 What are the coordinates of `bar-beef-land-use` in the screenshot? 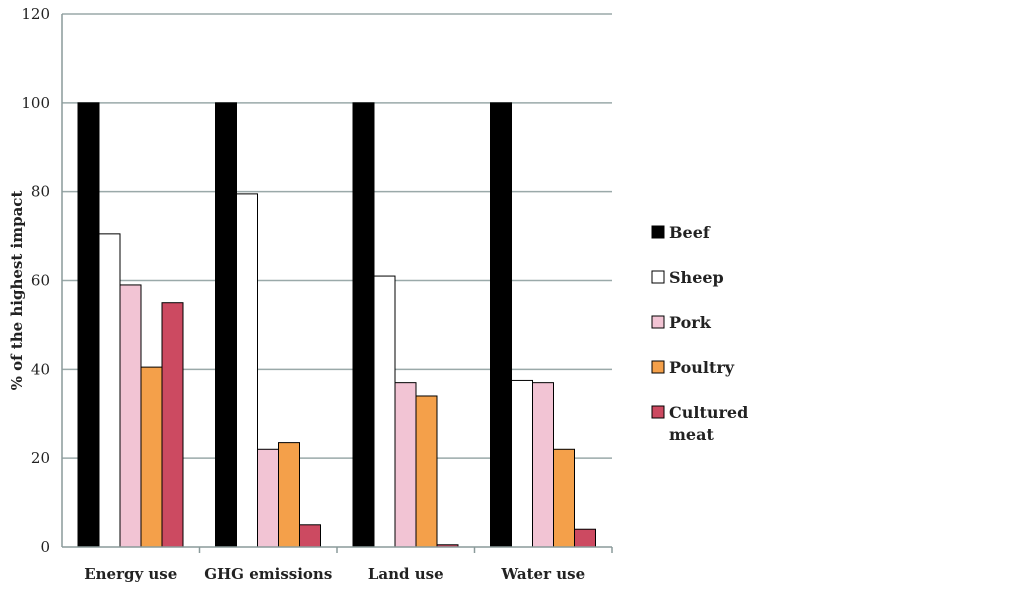 It's located at (363, 325).